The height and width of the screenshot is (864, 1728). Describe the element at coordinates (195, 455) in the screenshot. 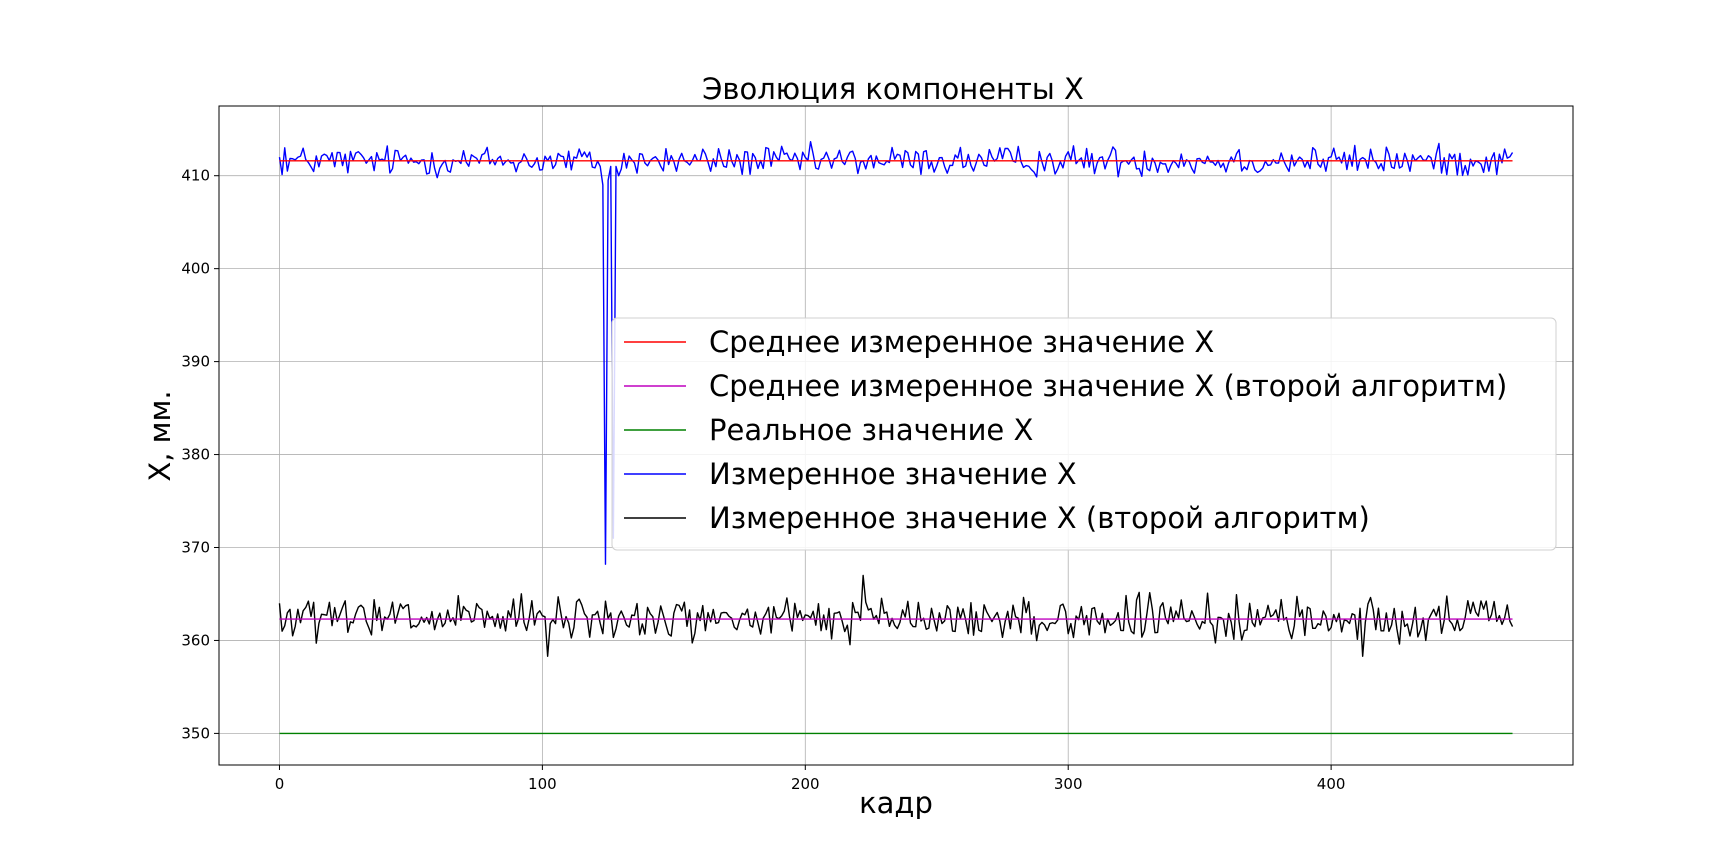

I see `y-tick-label: 380` at that location.